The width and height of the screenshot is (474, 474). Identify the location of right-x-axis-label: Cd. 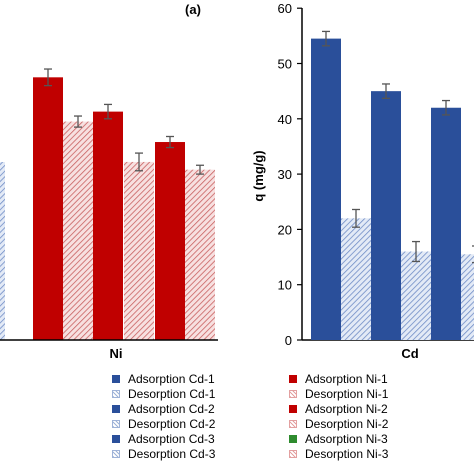
(409, 353).